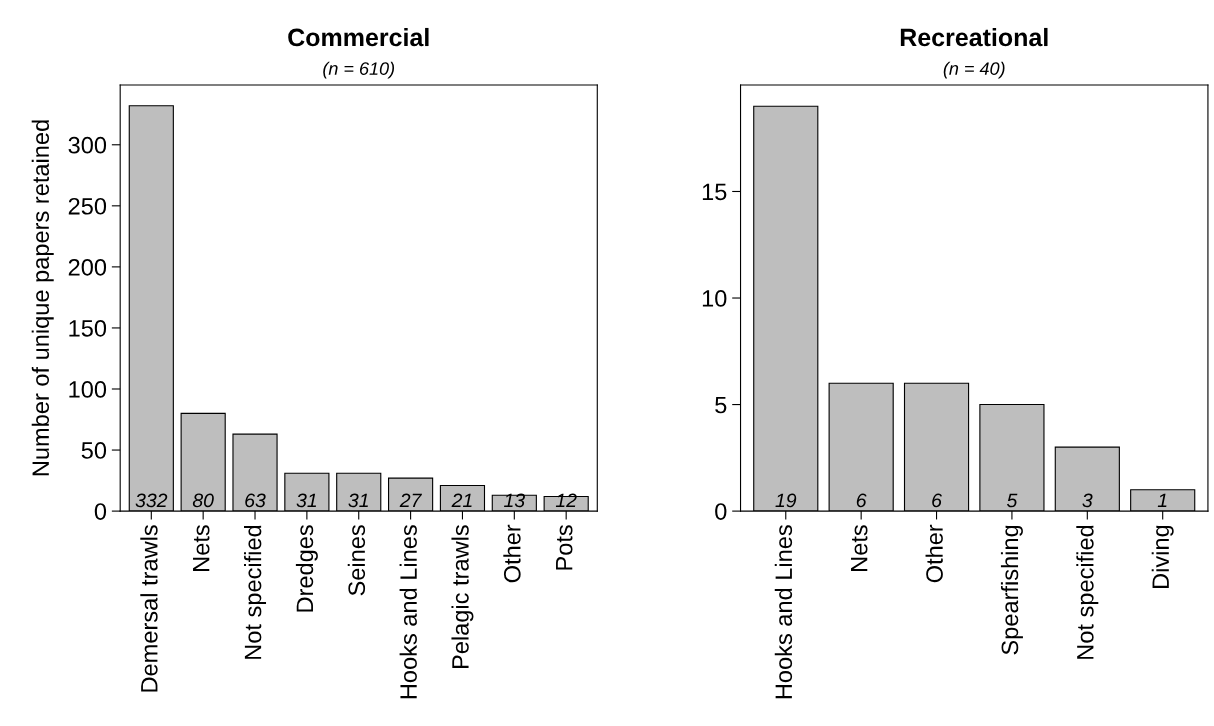  Describe the element at coordinates (564, 547) in the screenshot. I see `x-tick-label: Pots` at that location.